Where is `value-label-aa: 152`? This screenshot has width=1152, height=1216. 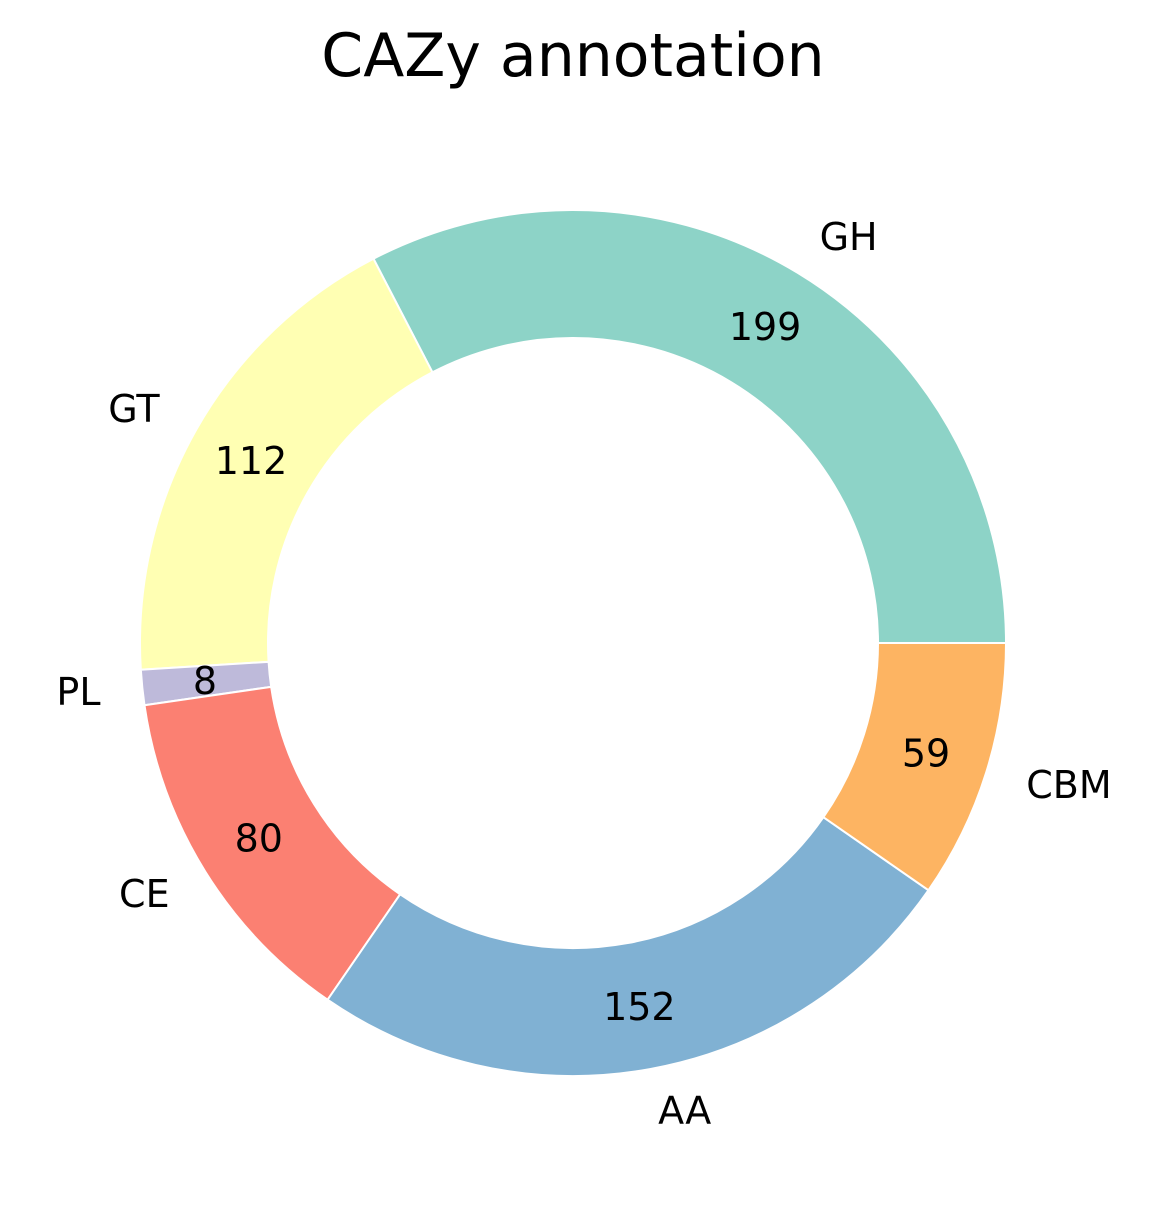 value-label-aa: 152 is located at coordinates (639, 1007).